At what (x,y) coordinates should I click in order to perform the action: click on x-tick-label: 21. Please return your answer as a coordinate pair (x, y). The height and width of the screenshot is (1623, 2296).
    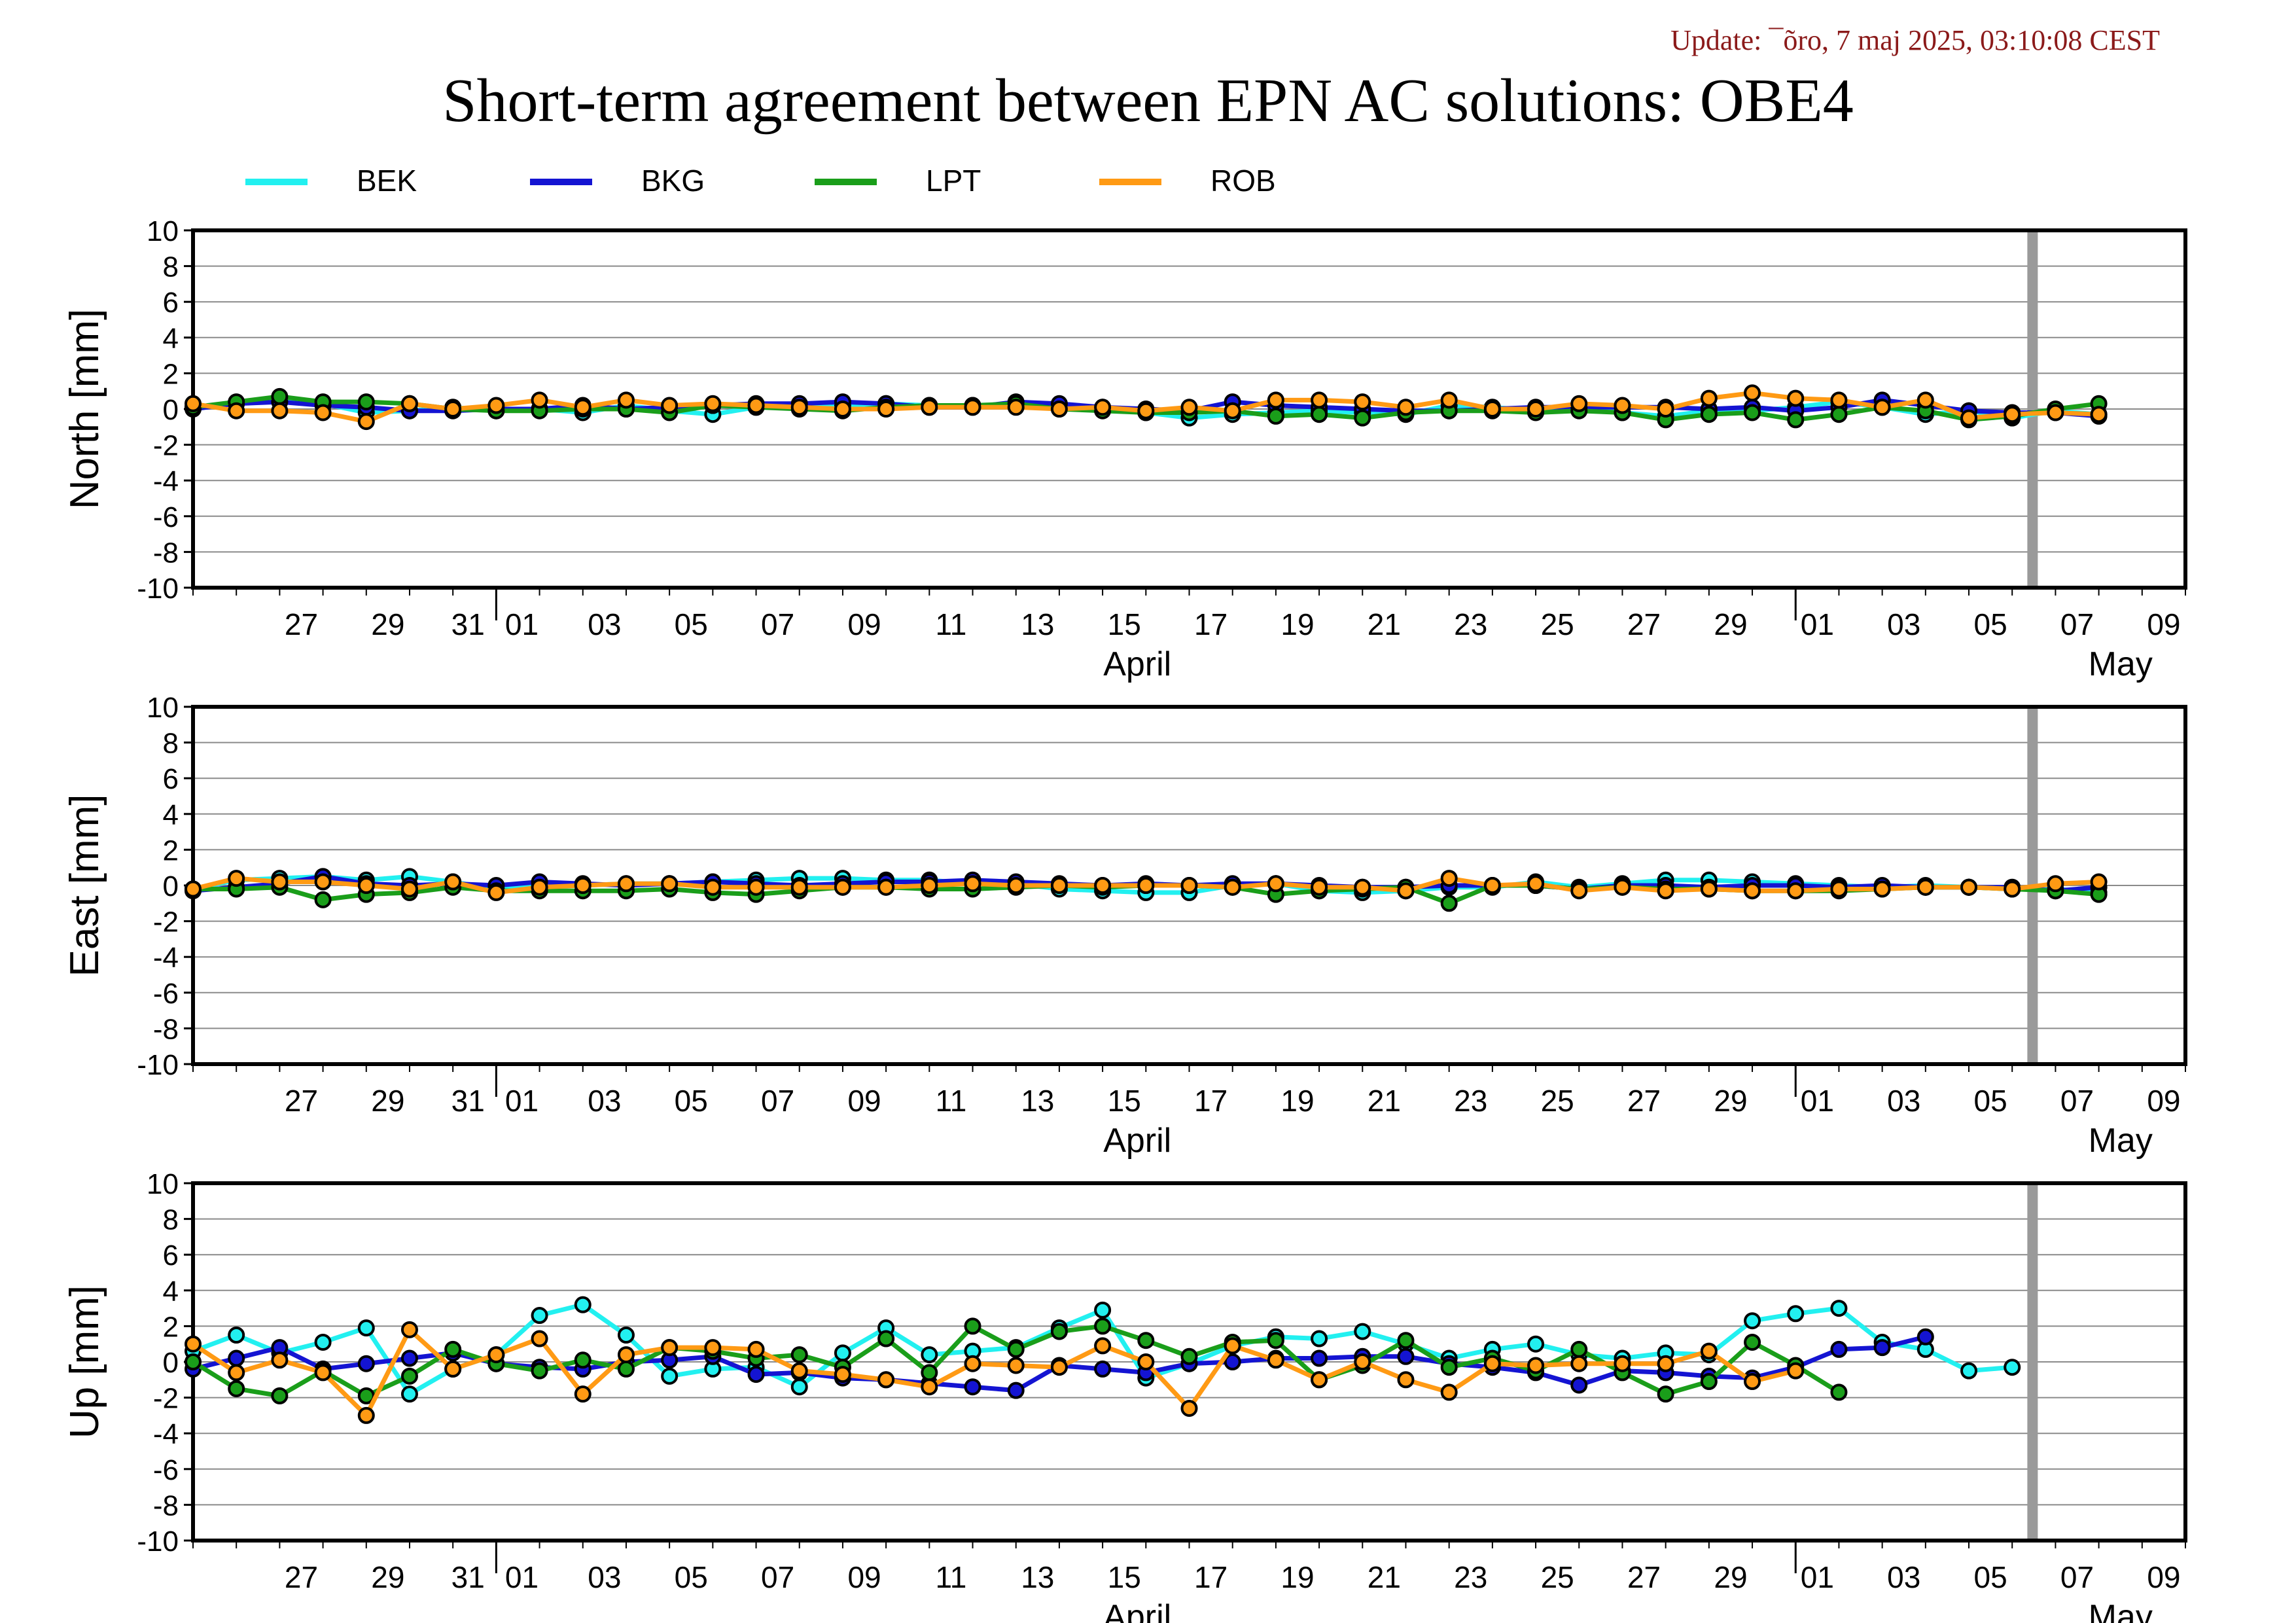
    Looking at the image, I should click on (1385, 1101).